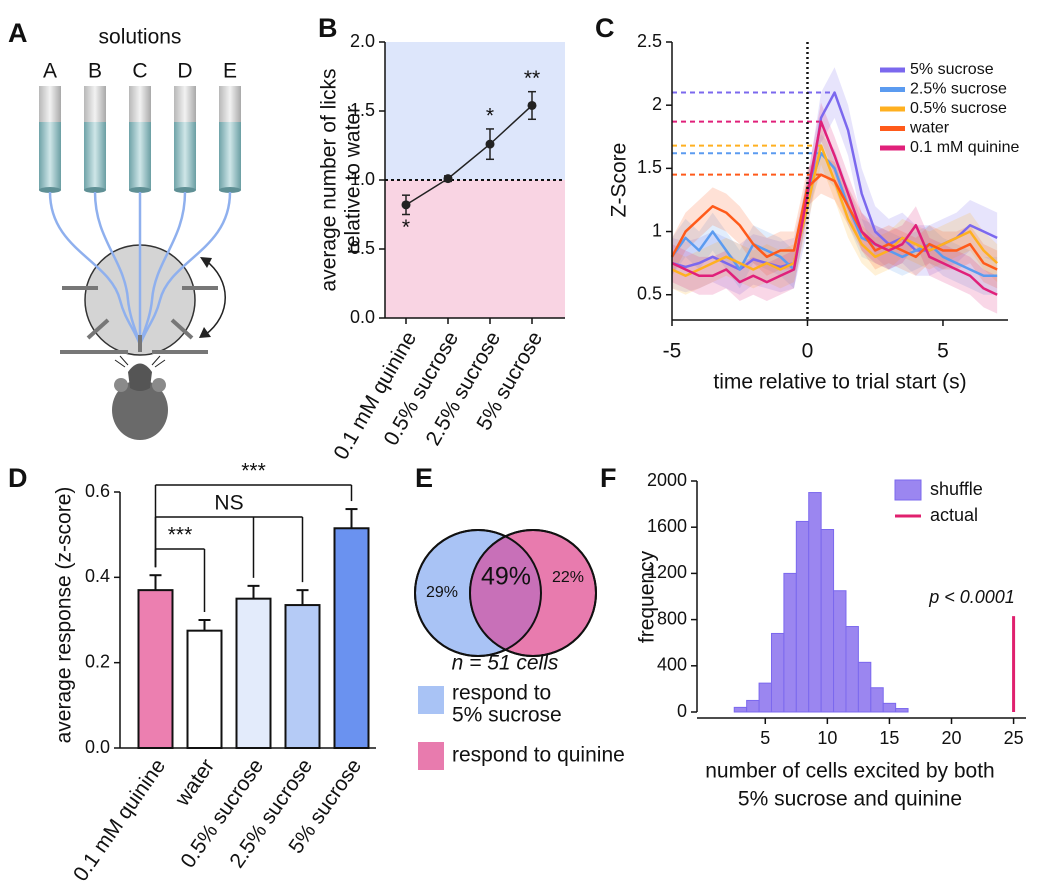  What do you see at coordinates (475, 249) in the screenshot?
I see `background-below` at bounding box center [475, 249].